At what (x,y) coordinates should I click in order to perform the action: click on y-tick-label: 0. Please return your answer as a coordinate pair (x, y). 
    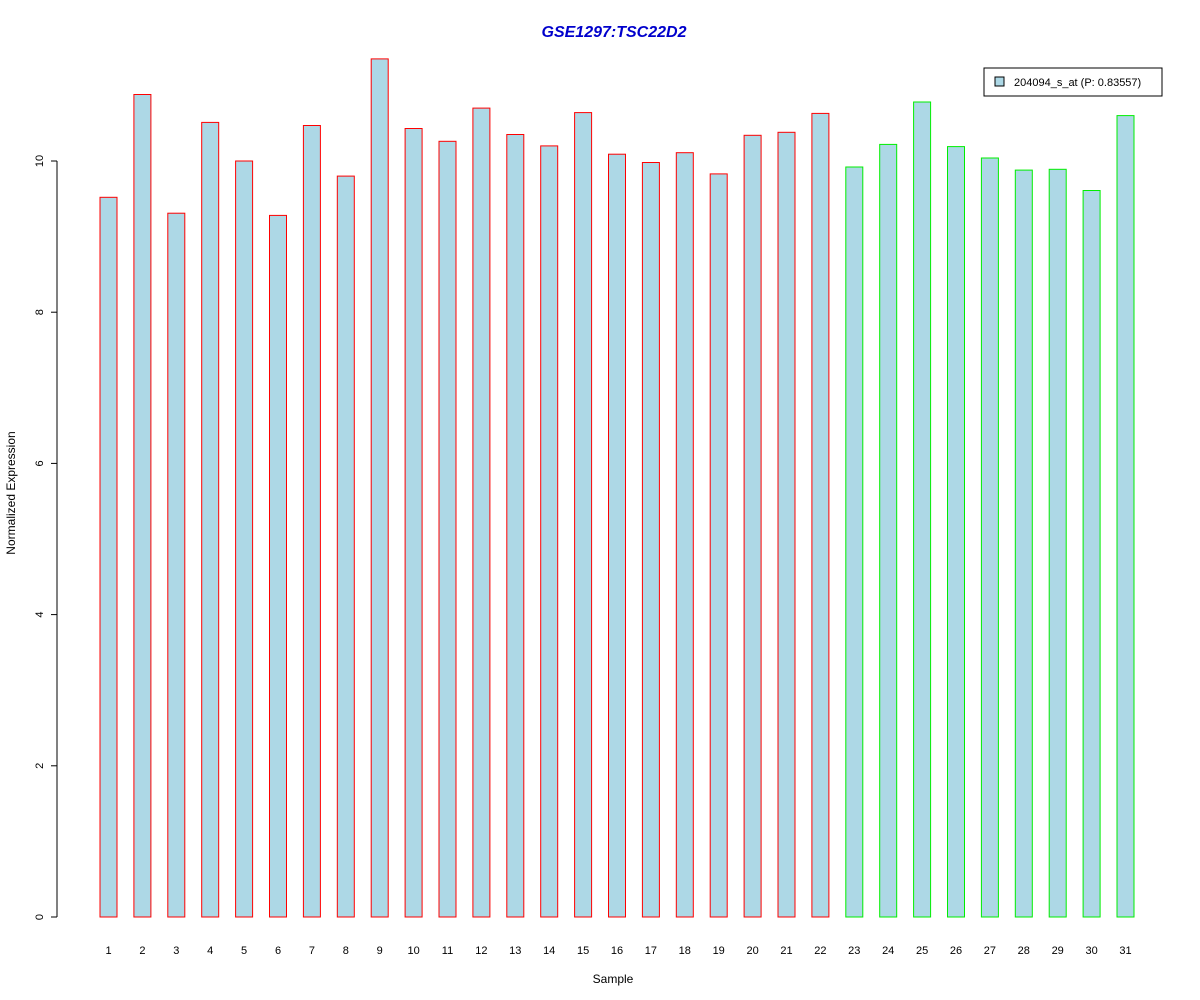
    Looking at the image, I should click on (40, 917).